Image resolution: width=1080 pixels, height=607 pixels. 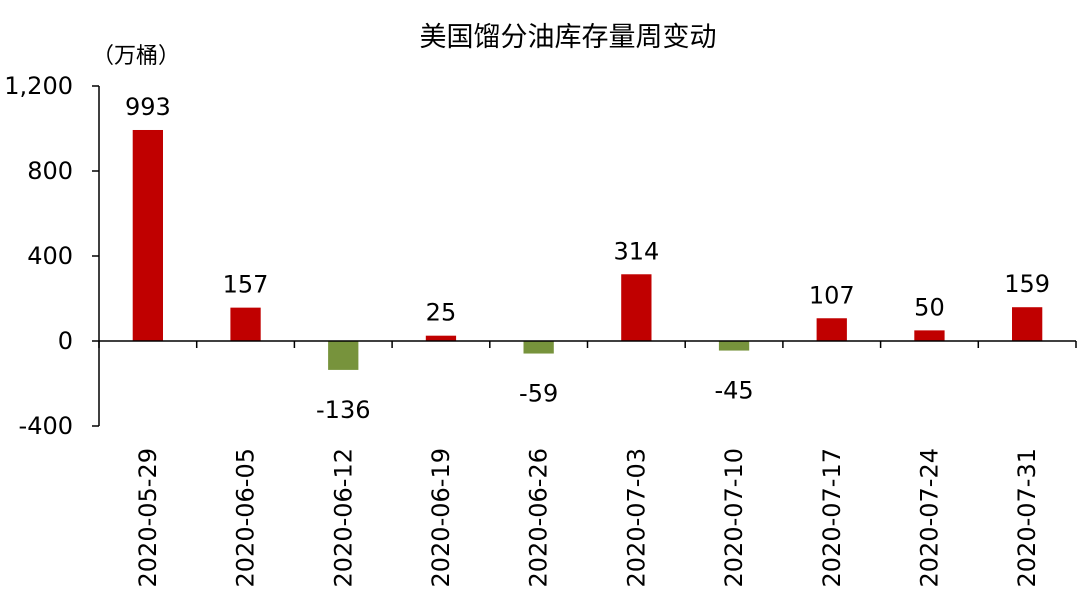 What do you see at coordinates (46, 426) in the screenshot?
I see `y-tick-label: -400` at bounding box center [46, 426].